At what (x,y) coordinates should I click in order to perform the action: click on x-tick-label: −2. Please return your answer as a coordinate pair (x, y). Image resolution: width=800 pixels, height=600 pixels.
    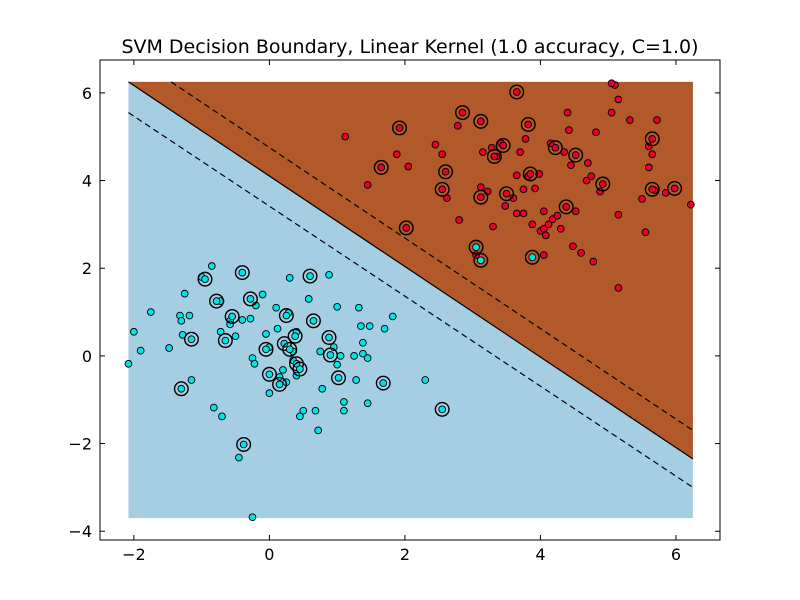
    Looking at the image, I should click on (134, 554).